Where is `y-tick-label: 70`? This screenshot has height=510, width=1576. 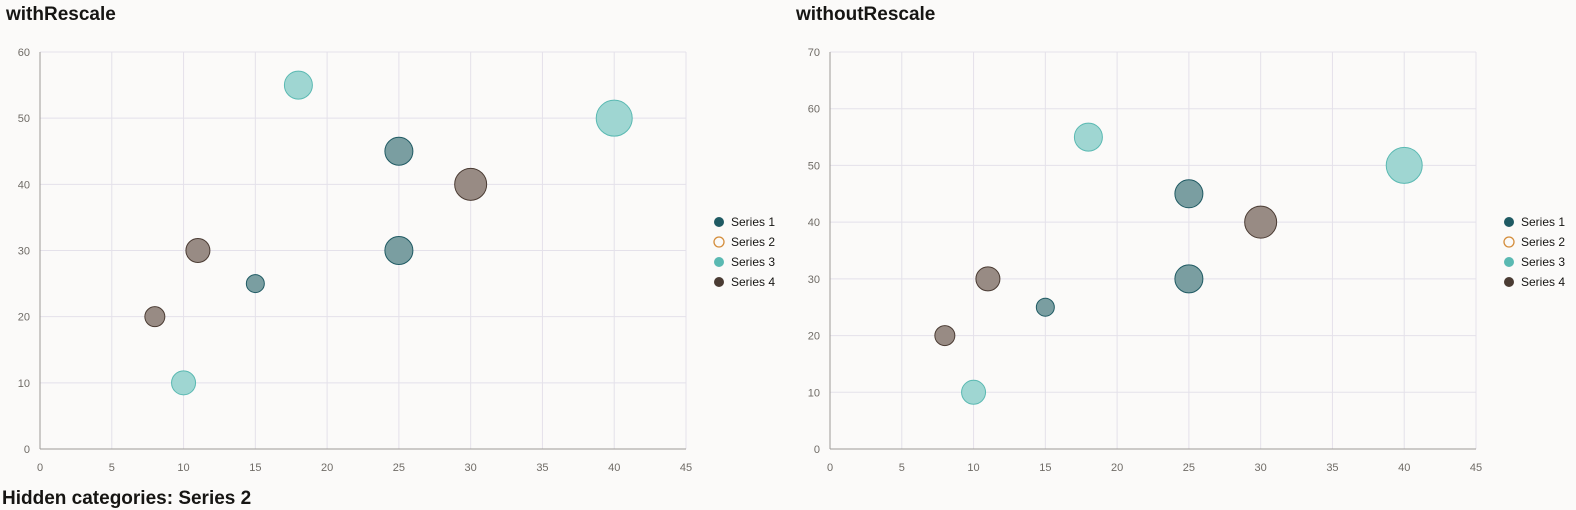 y-tick-label: 70 is located at coordinates (814, 53).